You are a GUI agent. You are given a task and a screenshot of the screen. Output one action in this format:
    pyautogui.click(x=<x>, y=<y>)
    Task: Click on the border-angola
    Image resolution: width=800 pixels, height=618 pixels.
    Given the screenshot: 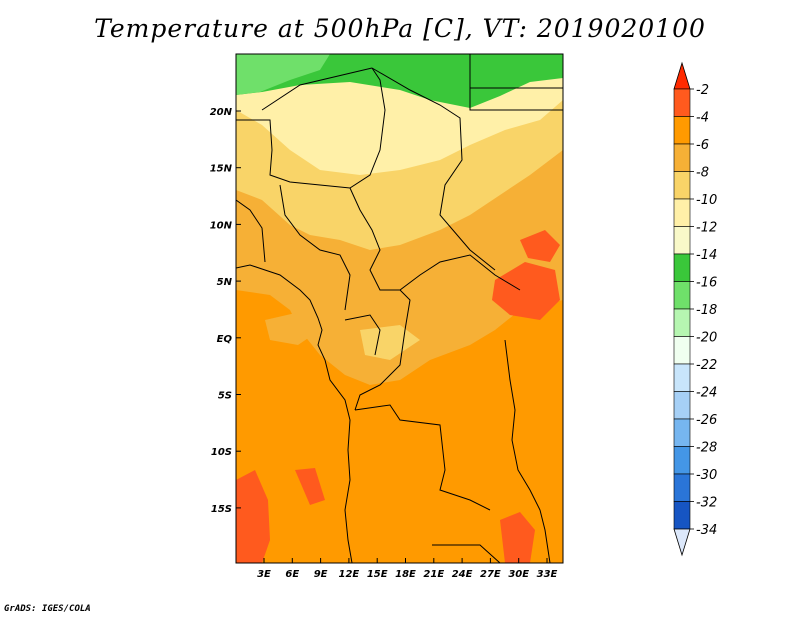 What is the action you would take?
    pyautogui.click(x=422, y=457)
    